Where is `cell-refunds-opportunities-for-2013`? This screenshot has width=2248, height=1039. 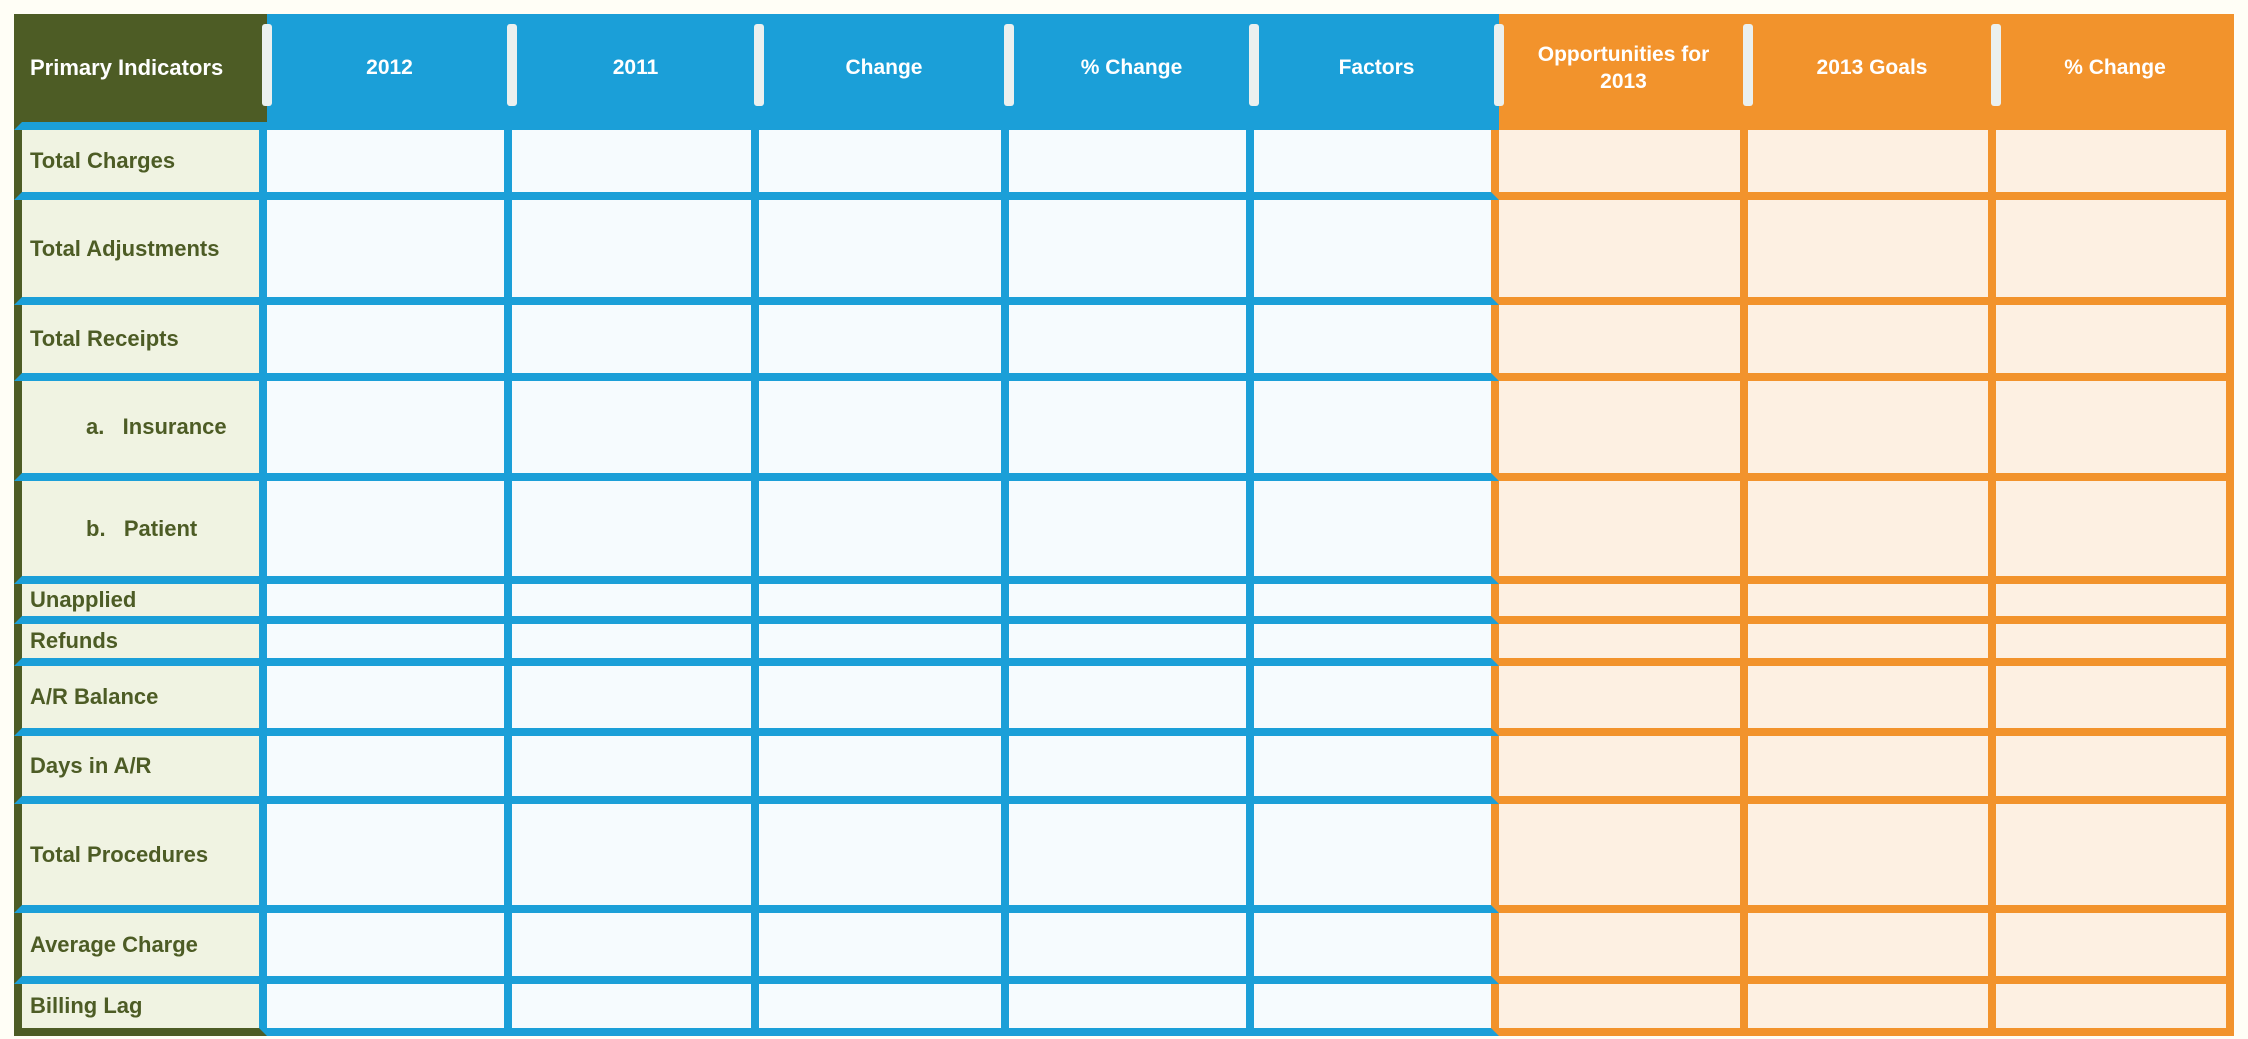 cell-refunds-opportunities-for-2013 is located at coordinates (1623, 645).